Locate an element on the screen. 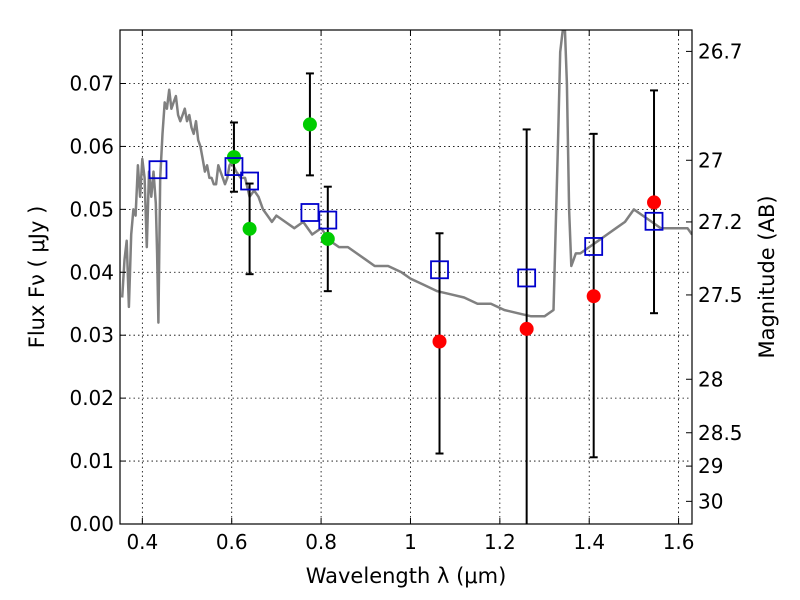 Image resolution: width=800 pixels, height=600 pixels. x-tick-label: 1.6 is located at coordinates (679, 542).